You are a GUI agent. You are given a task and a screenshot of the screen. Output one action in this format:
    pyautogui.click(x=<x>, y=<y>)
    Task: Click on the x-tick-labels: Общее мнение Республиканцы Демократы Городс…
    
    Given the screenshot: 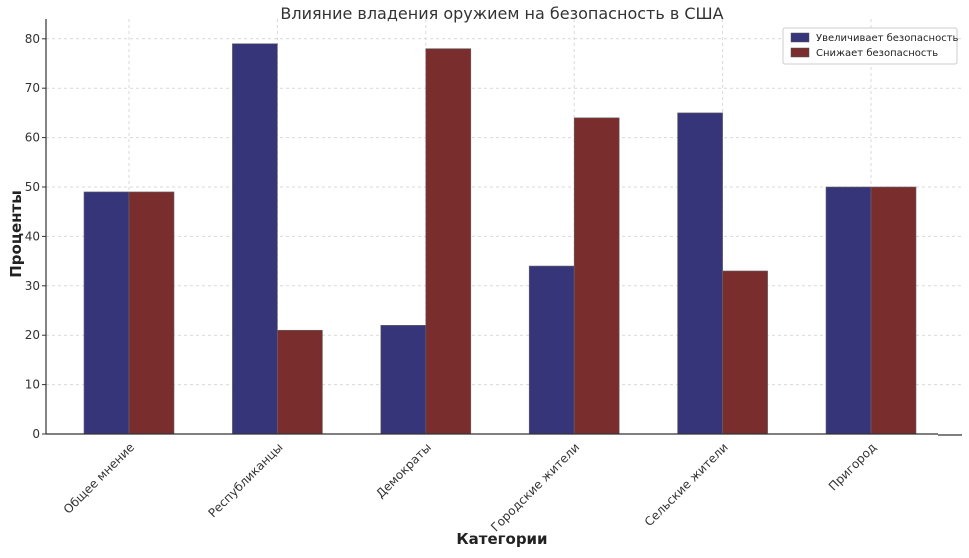 What is the action you would take?
    pyautogui.click(x=470, y=487)
    